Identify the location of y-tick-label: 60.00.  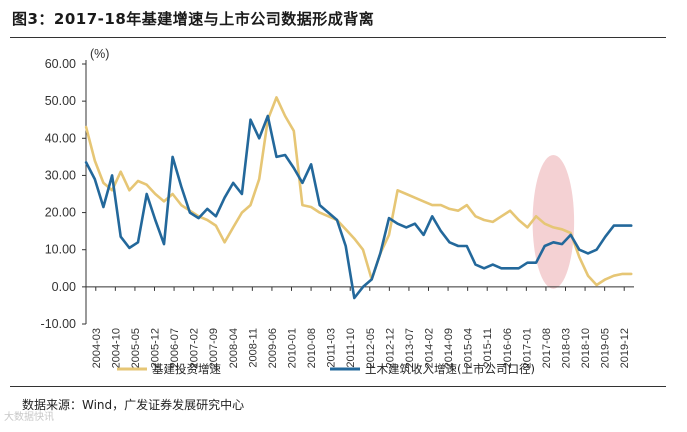
(60, 64).